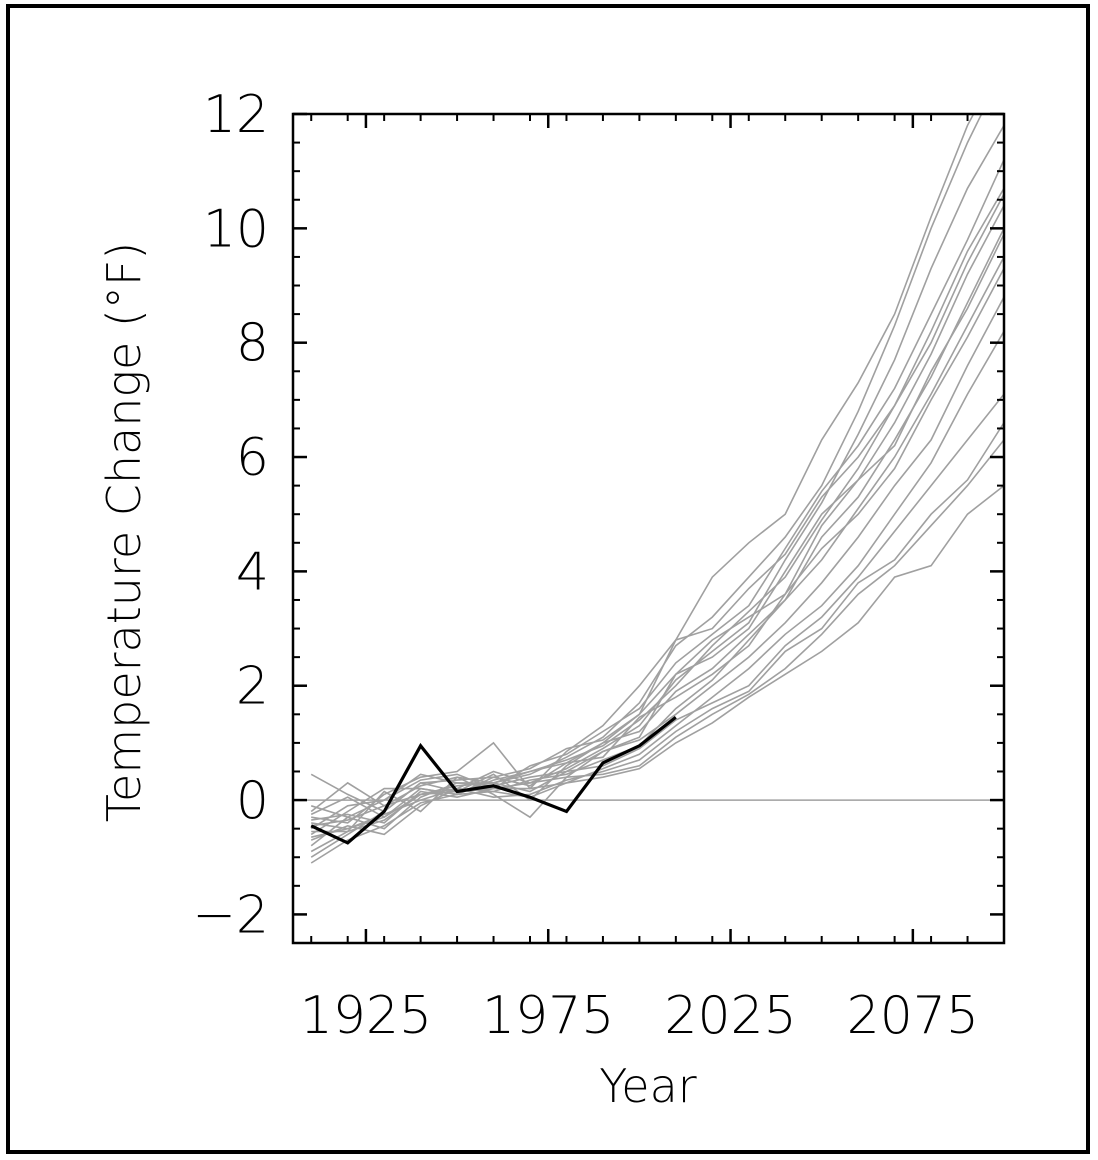 The width and height of the screenshot is (1098, 1160). Describe the element at coordinates (252, 572) in the screenshot. I see `y-tick-label: 4` at that location.